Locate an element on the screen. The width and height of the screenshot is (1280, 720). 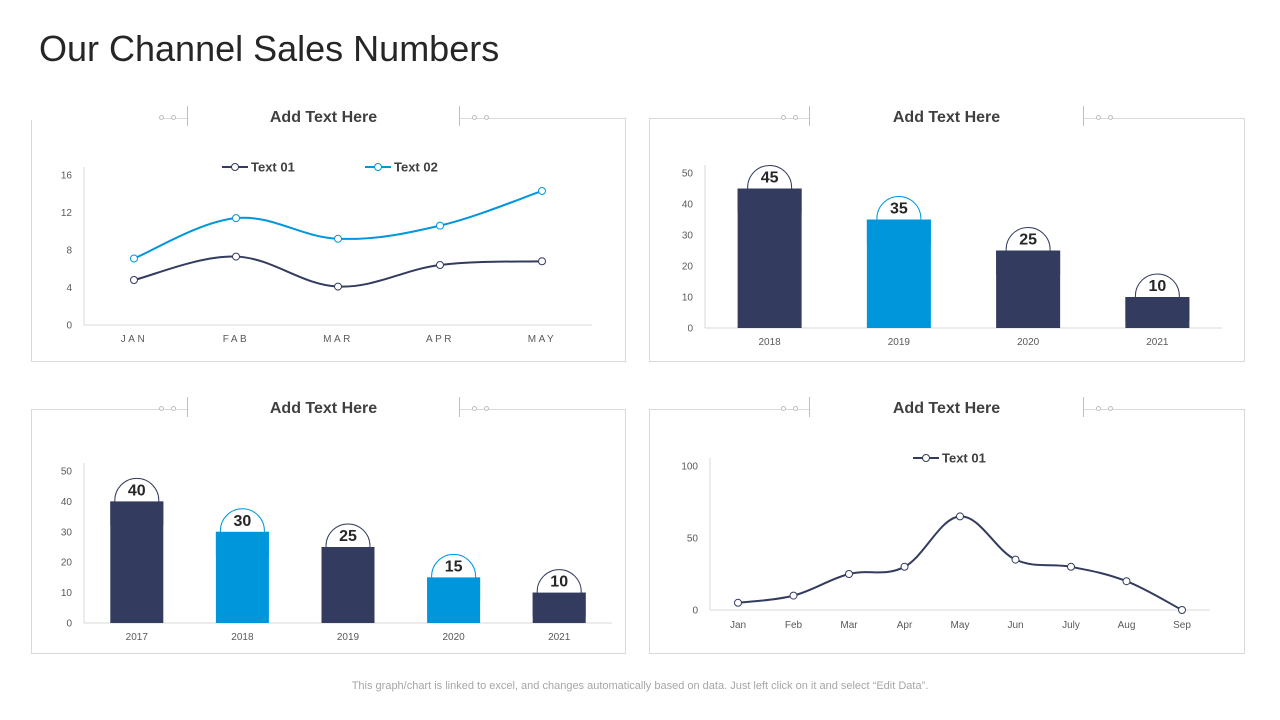
header-divider is located at coordinates (96, 119).